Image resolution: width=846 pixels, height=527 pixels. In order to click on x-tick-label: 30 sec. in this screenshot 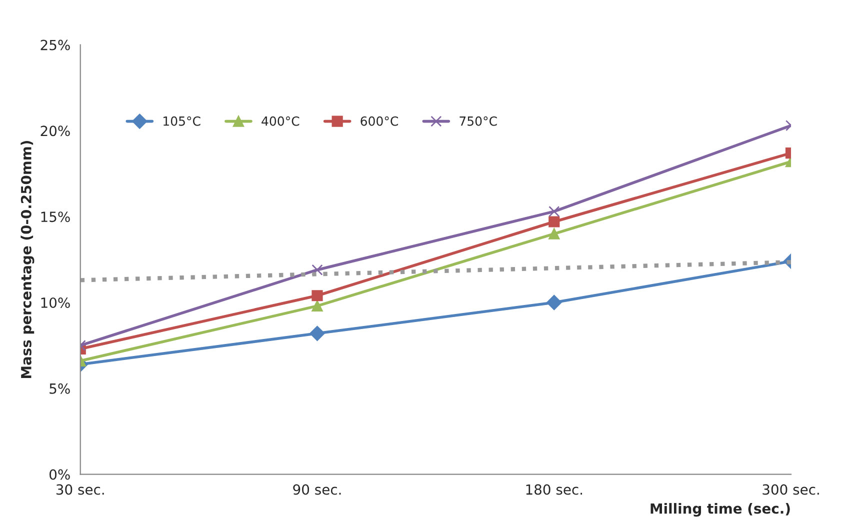, I will do `click(80, 489)`.